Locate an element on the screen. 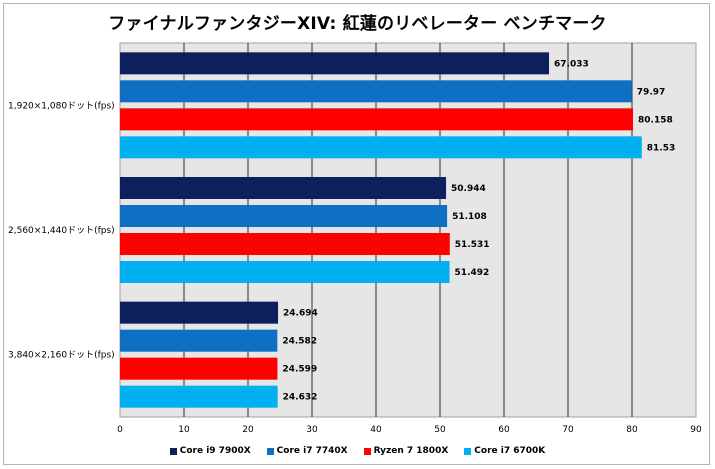  data-label: 24.599 is located at coordinates (299, 370).